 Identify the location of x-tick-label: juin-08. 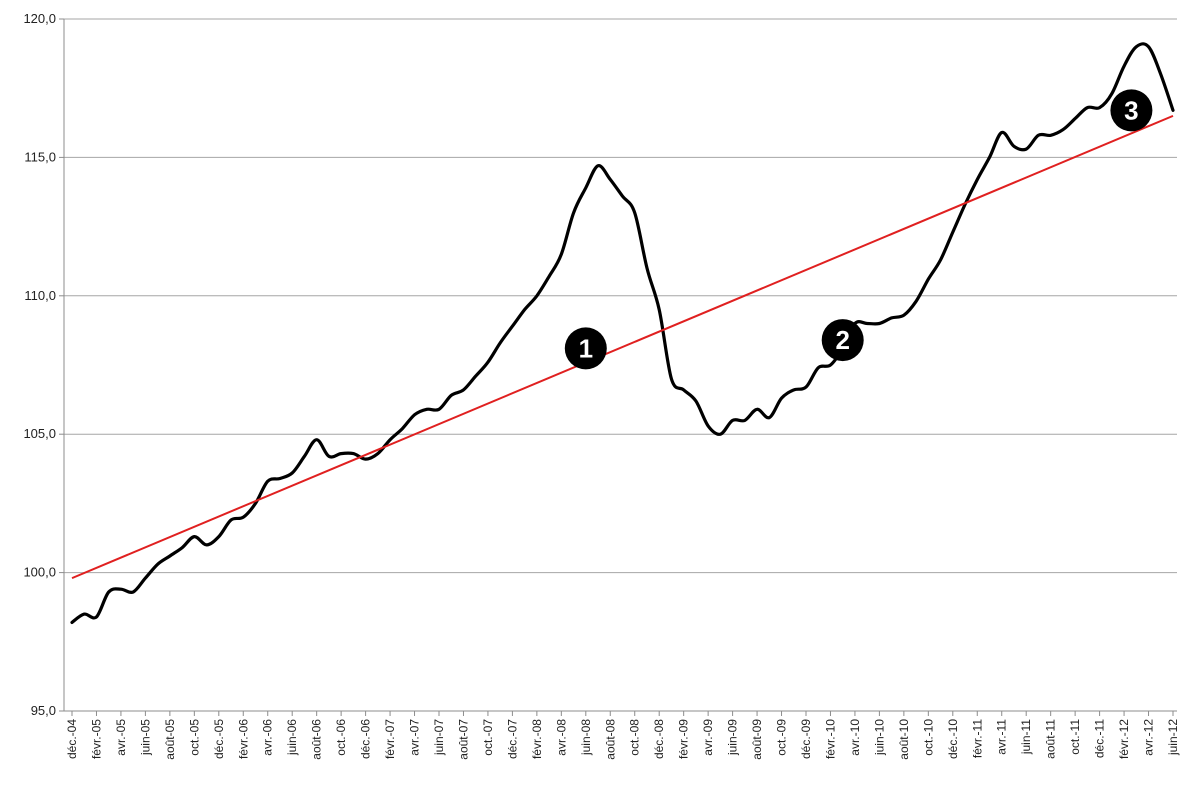
(586, 737).